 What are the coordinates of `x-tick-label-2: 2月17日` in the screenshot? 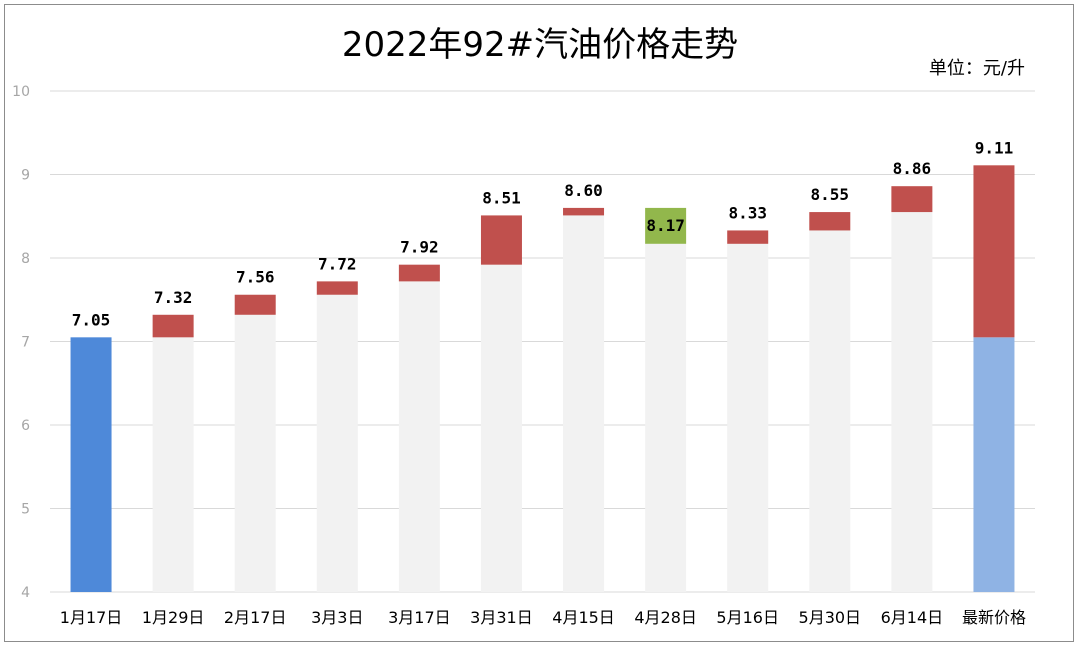 It's located at (255, 617).